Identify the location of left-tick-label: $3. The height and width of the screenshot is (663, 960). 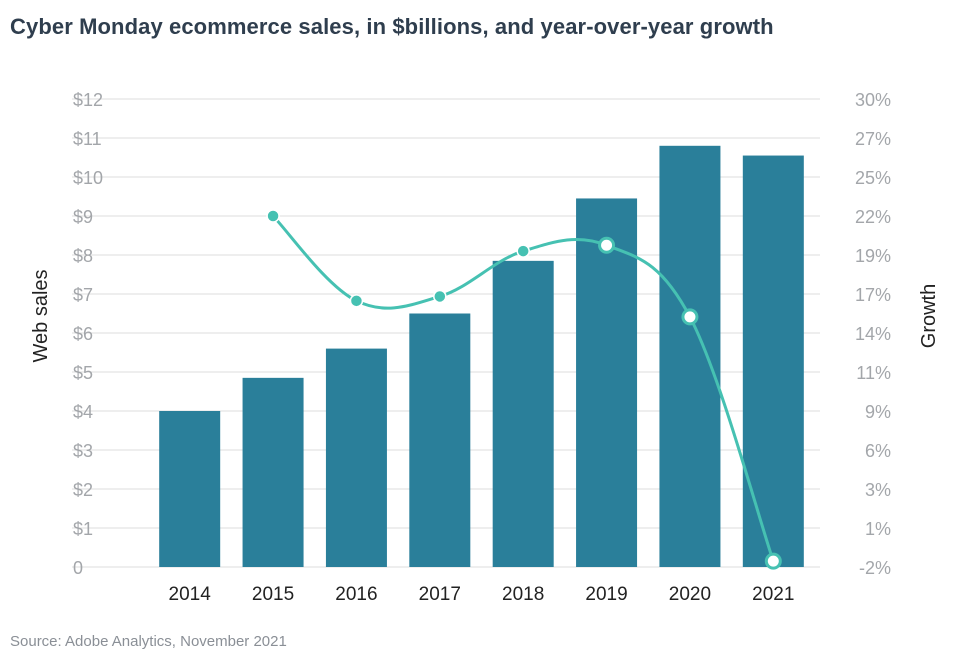
(83, 451).